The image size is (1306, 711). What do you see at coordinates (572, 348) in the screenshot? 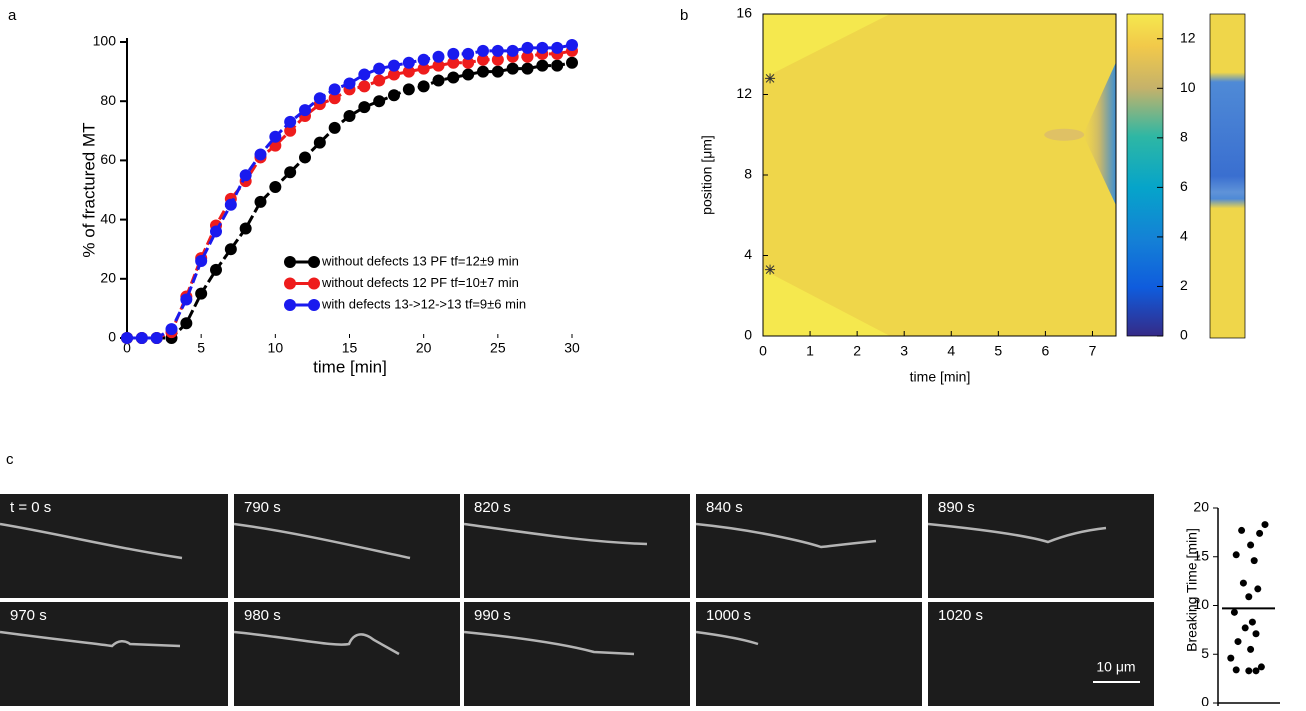
I see `x-tick-label: 30` at bounding box center [572, 348].